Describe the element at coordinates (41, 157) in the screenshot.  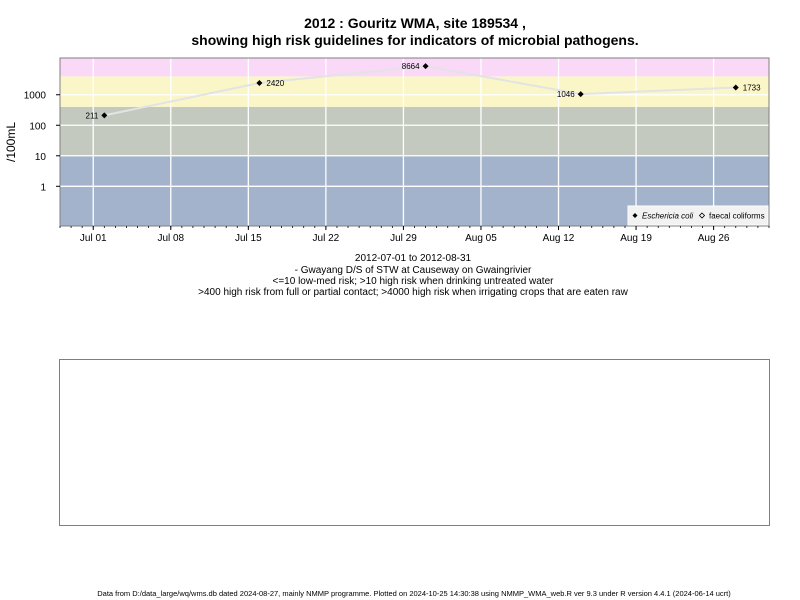
I see `y-tick-label-1: 10` at that location.